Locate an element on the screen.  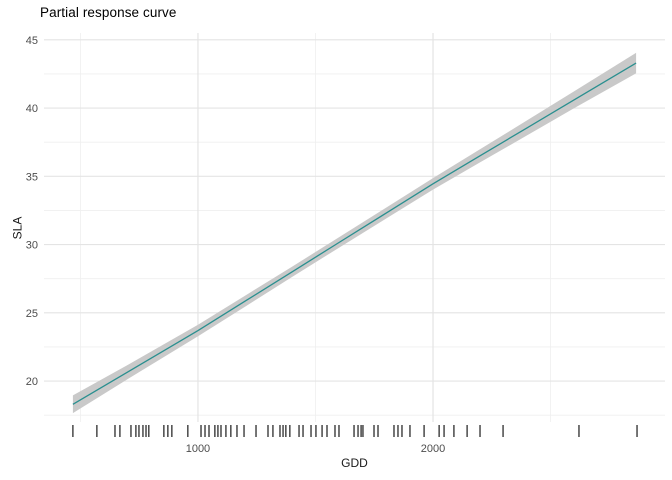
x-axis-title: GDD is located at coordinates (354, 463).